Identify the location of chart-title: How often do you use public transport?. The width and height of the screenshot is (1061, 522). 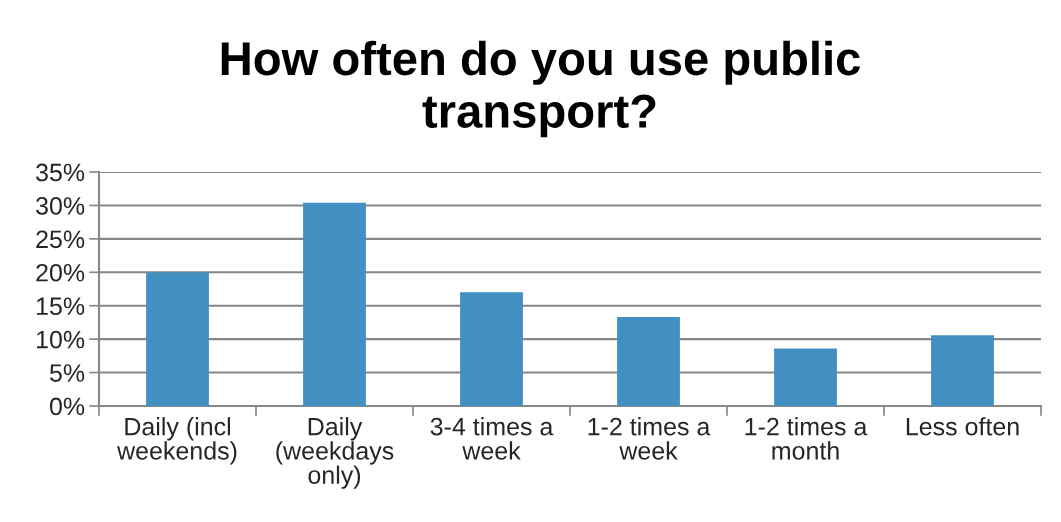
(541, 89).